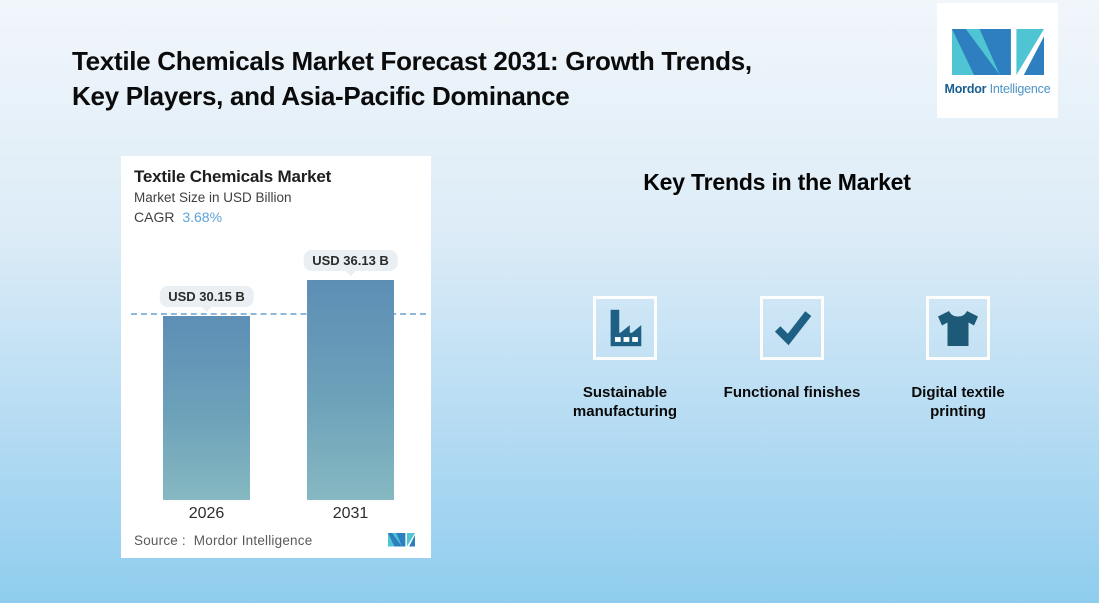  I want to click on key-trends-heading: Key Trends in the Market, so click(777, 182).